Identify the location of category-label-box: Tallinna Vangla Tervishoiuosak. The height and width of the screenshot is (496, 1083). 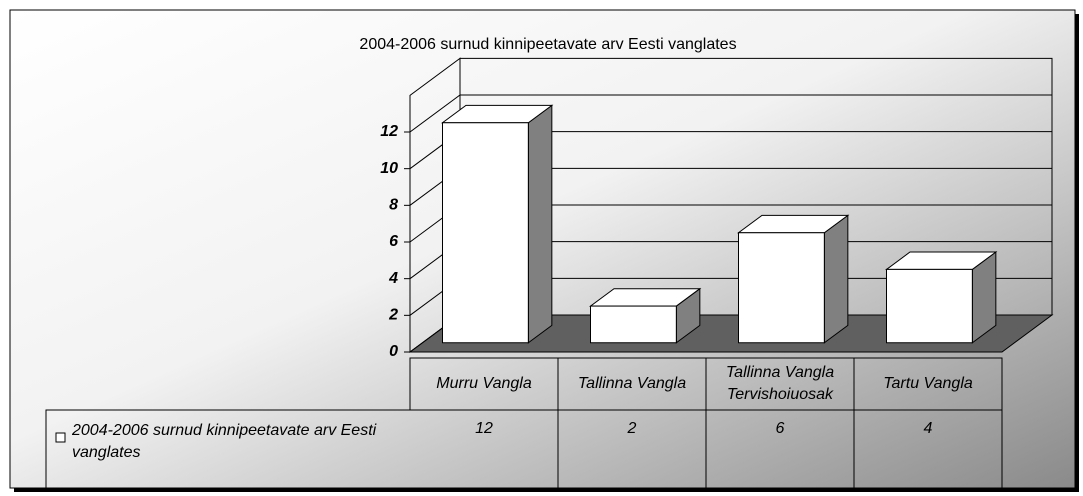
(780, 383).